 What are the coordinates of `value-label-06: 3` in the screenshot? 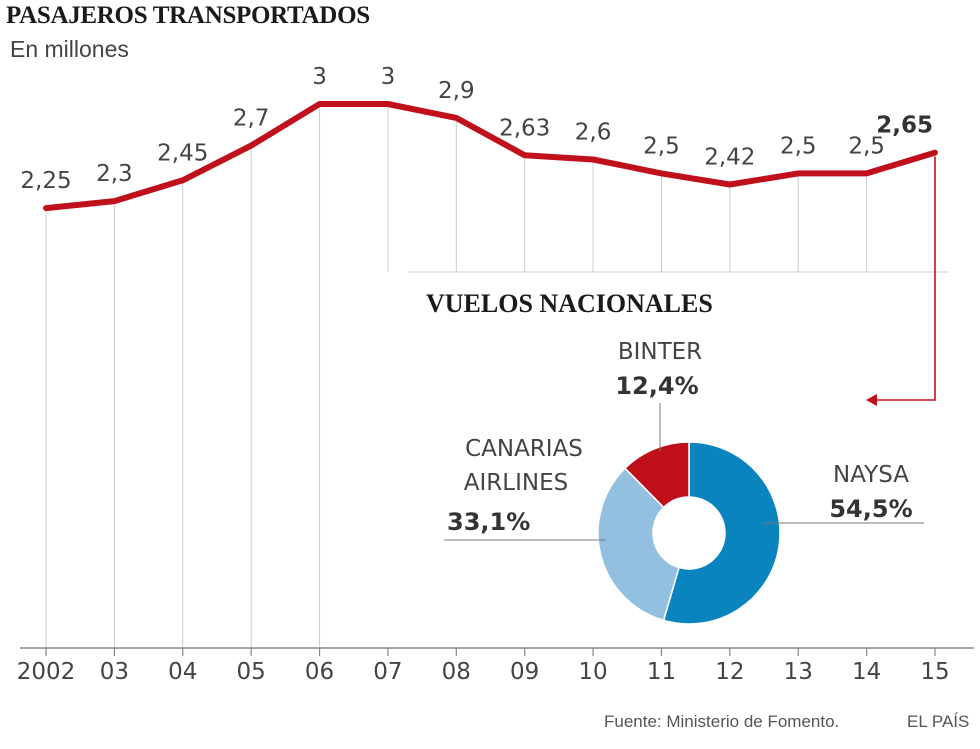 It's located at (319, 77).